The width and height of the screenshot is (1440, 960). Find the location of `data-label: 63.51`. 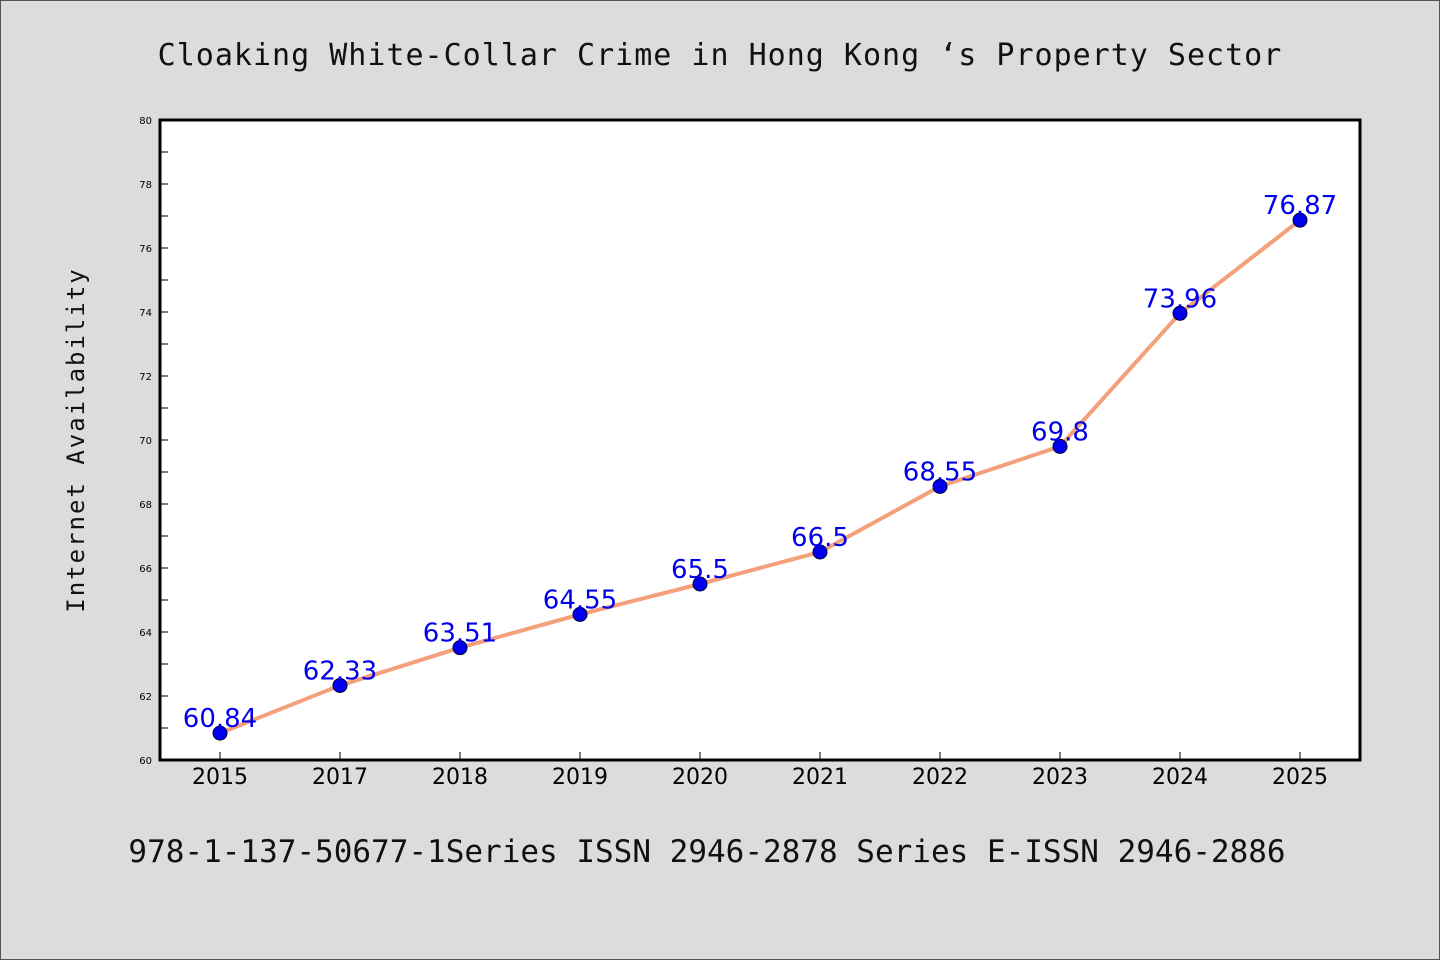

data-label: 63.51 is located at coordinates (460, 634).